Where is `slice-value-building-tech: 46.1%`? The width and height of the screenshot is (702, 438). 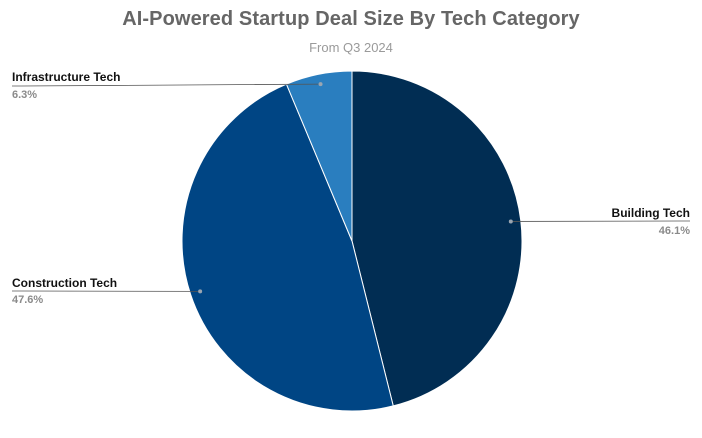
slice-value-building-tech: 46.1% is located at coordinates (674, 231).